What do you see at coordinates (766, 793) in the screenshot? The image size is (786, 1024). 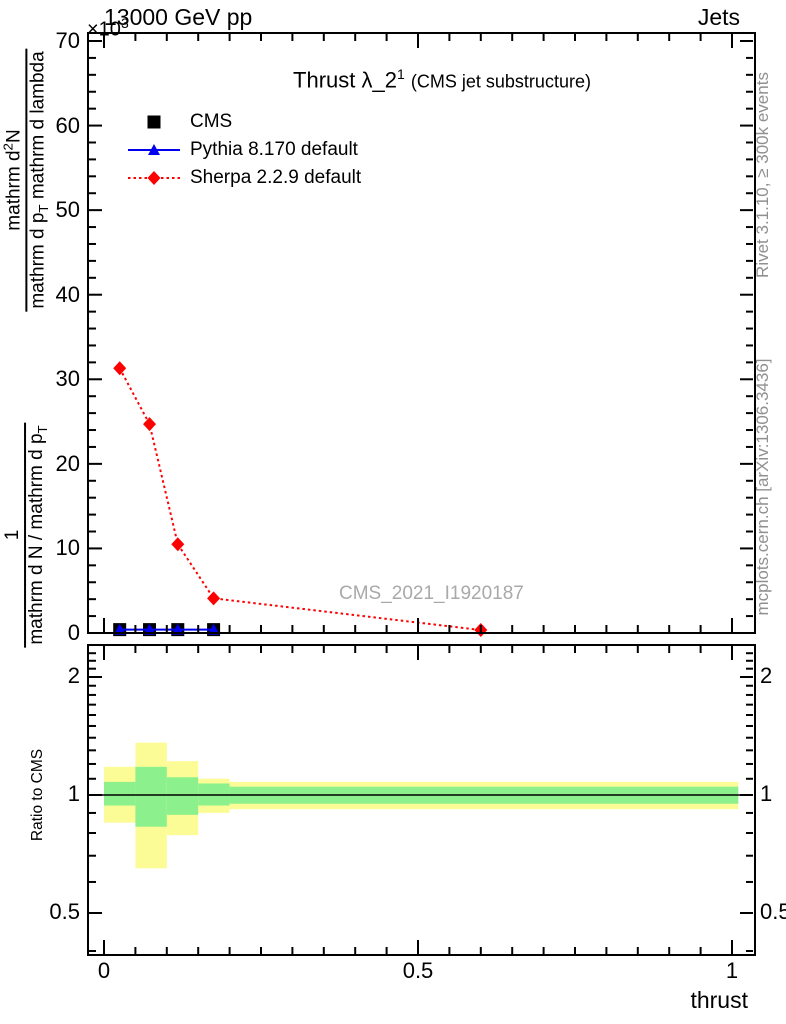 I see `ratio-y-tick-label-right: 1` at bounding box center [766, 793].